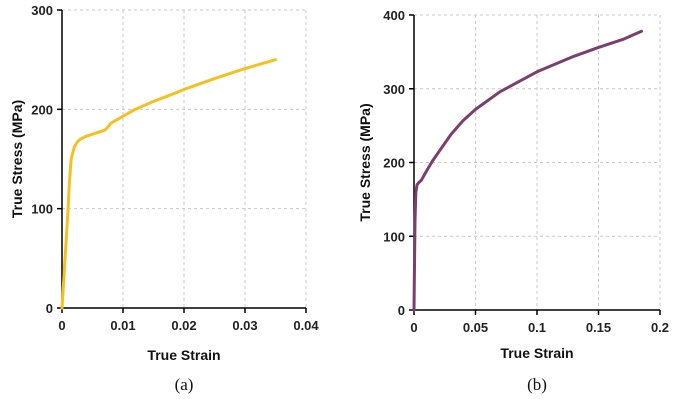 The width and height of the screenshot is (673, 399). I want to click on x-tick-label: 0.03, so click(244, 325).